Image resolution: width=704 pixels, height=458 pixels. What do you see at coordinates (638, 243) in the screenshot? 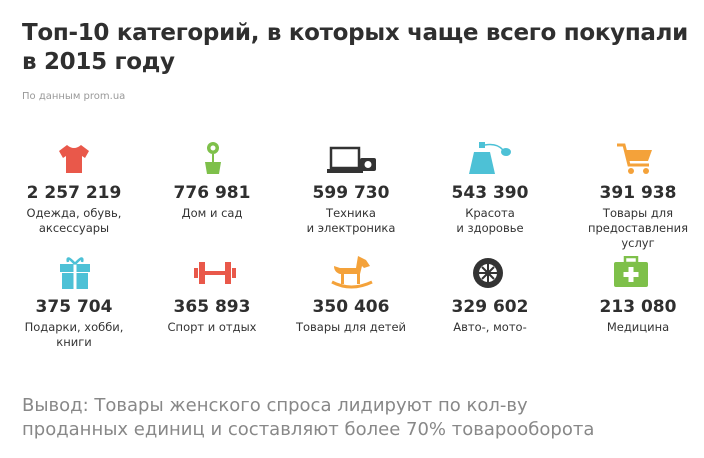
I see `item-label: услуг` at bounding box center [638, 243].